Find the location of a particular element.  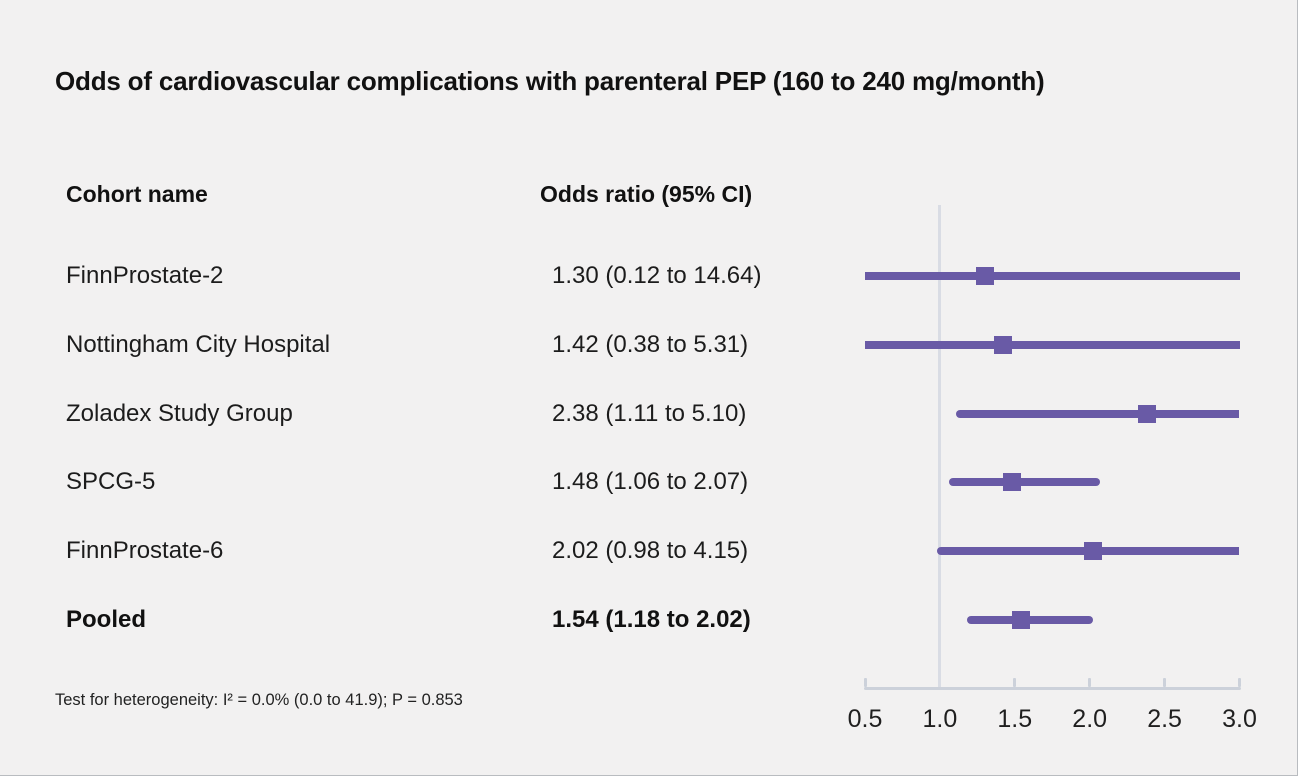

x-axis-tick-label: 2.5 is located at coordinates (1164, 719).